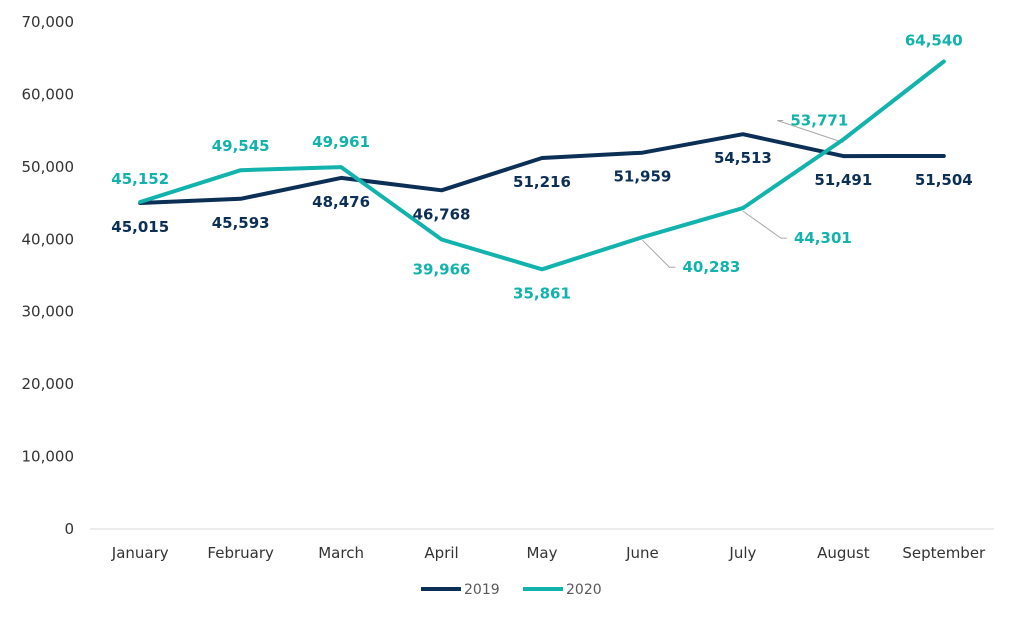  I want to click on data-label-2019: 46,768, so click(442, 214).